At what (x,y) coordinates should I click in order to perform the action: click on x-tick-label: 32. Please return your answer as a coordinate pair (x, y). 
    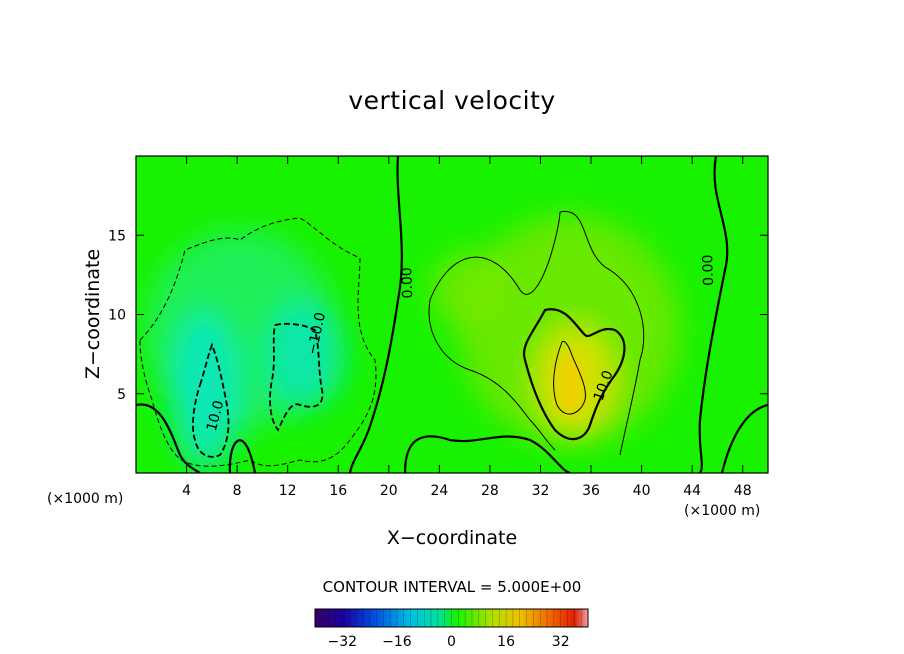
    Looking at the image, I should click on (541, 491).